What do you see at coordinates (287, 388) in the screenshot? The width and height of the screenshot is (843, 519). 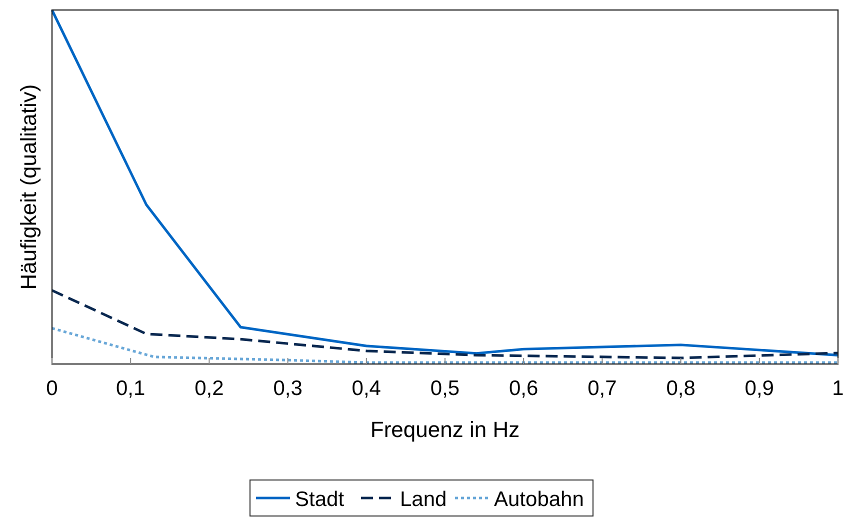 I see `x-tick-label: 0,3` at bounding box center [287, 388].